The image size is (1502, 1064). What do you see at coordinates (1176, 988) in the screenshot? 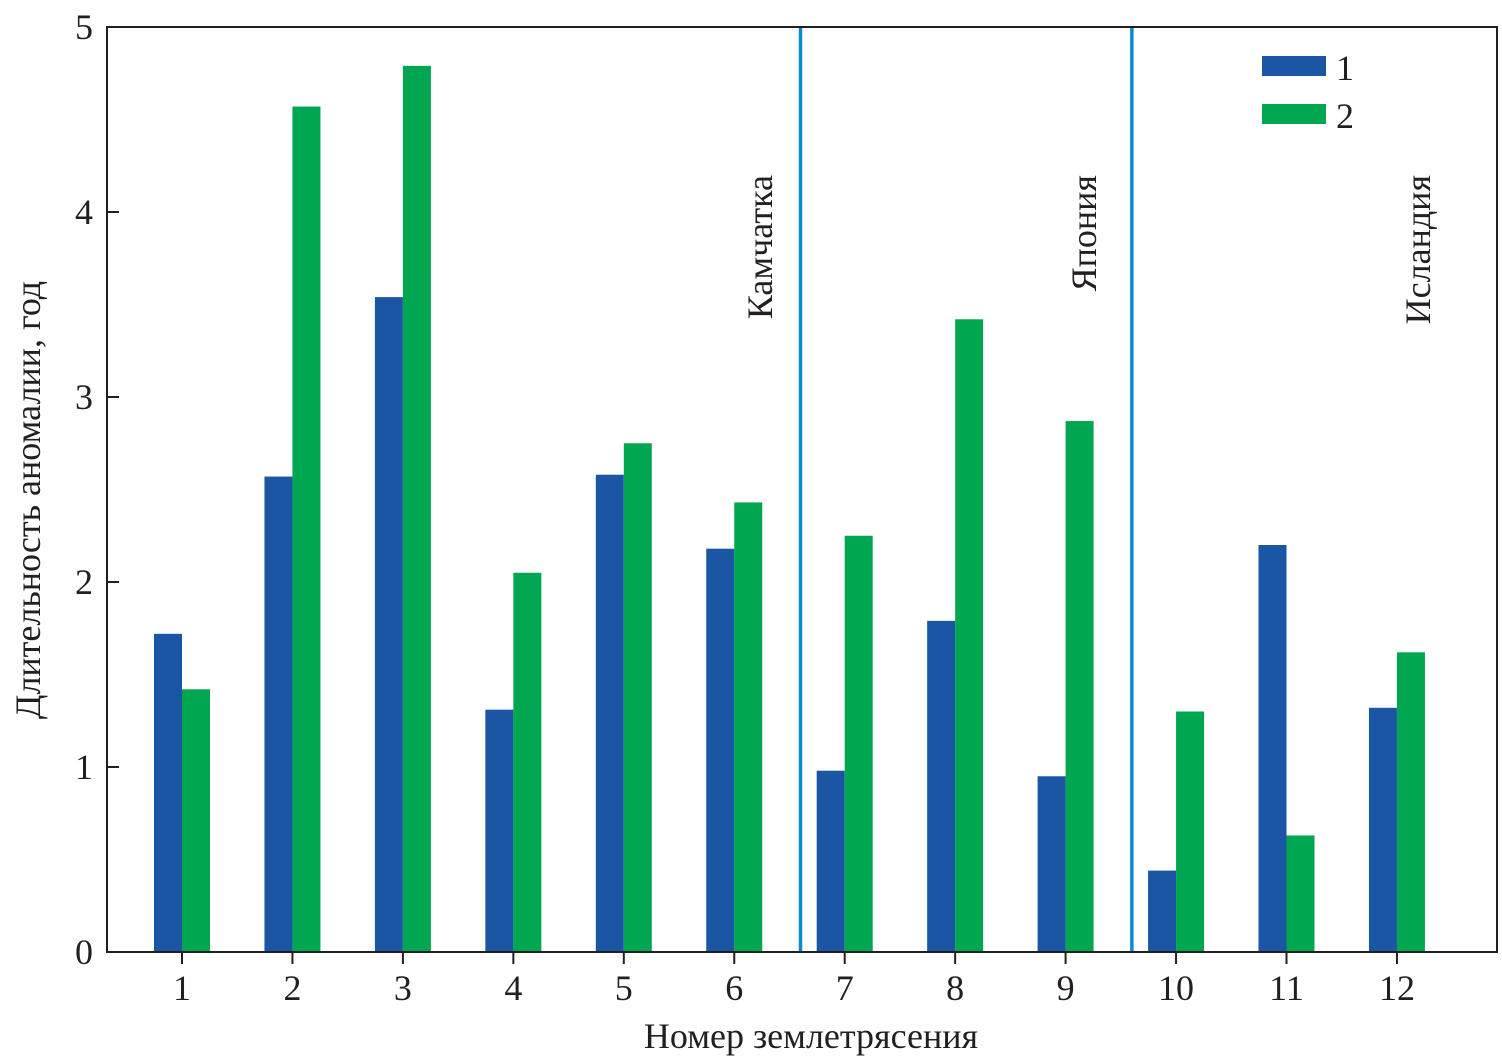
I see `x-tick-label: 10` at bounding box center [1176, 988].